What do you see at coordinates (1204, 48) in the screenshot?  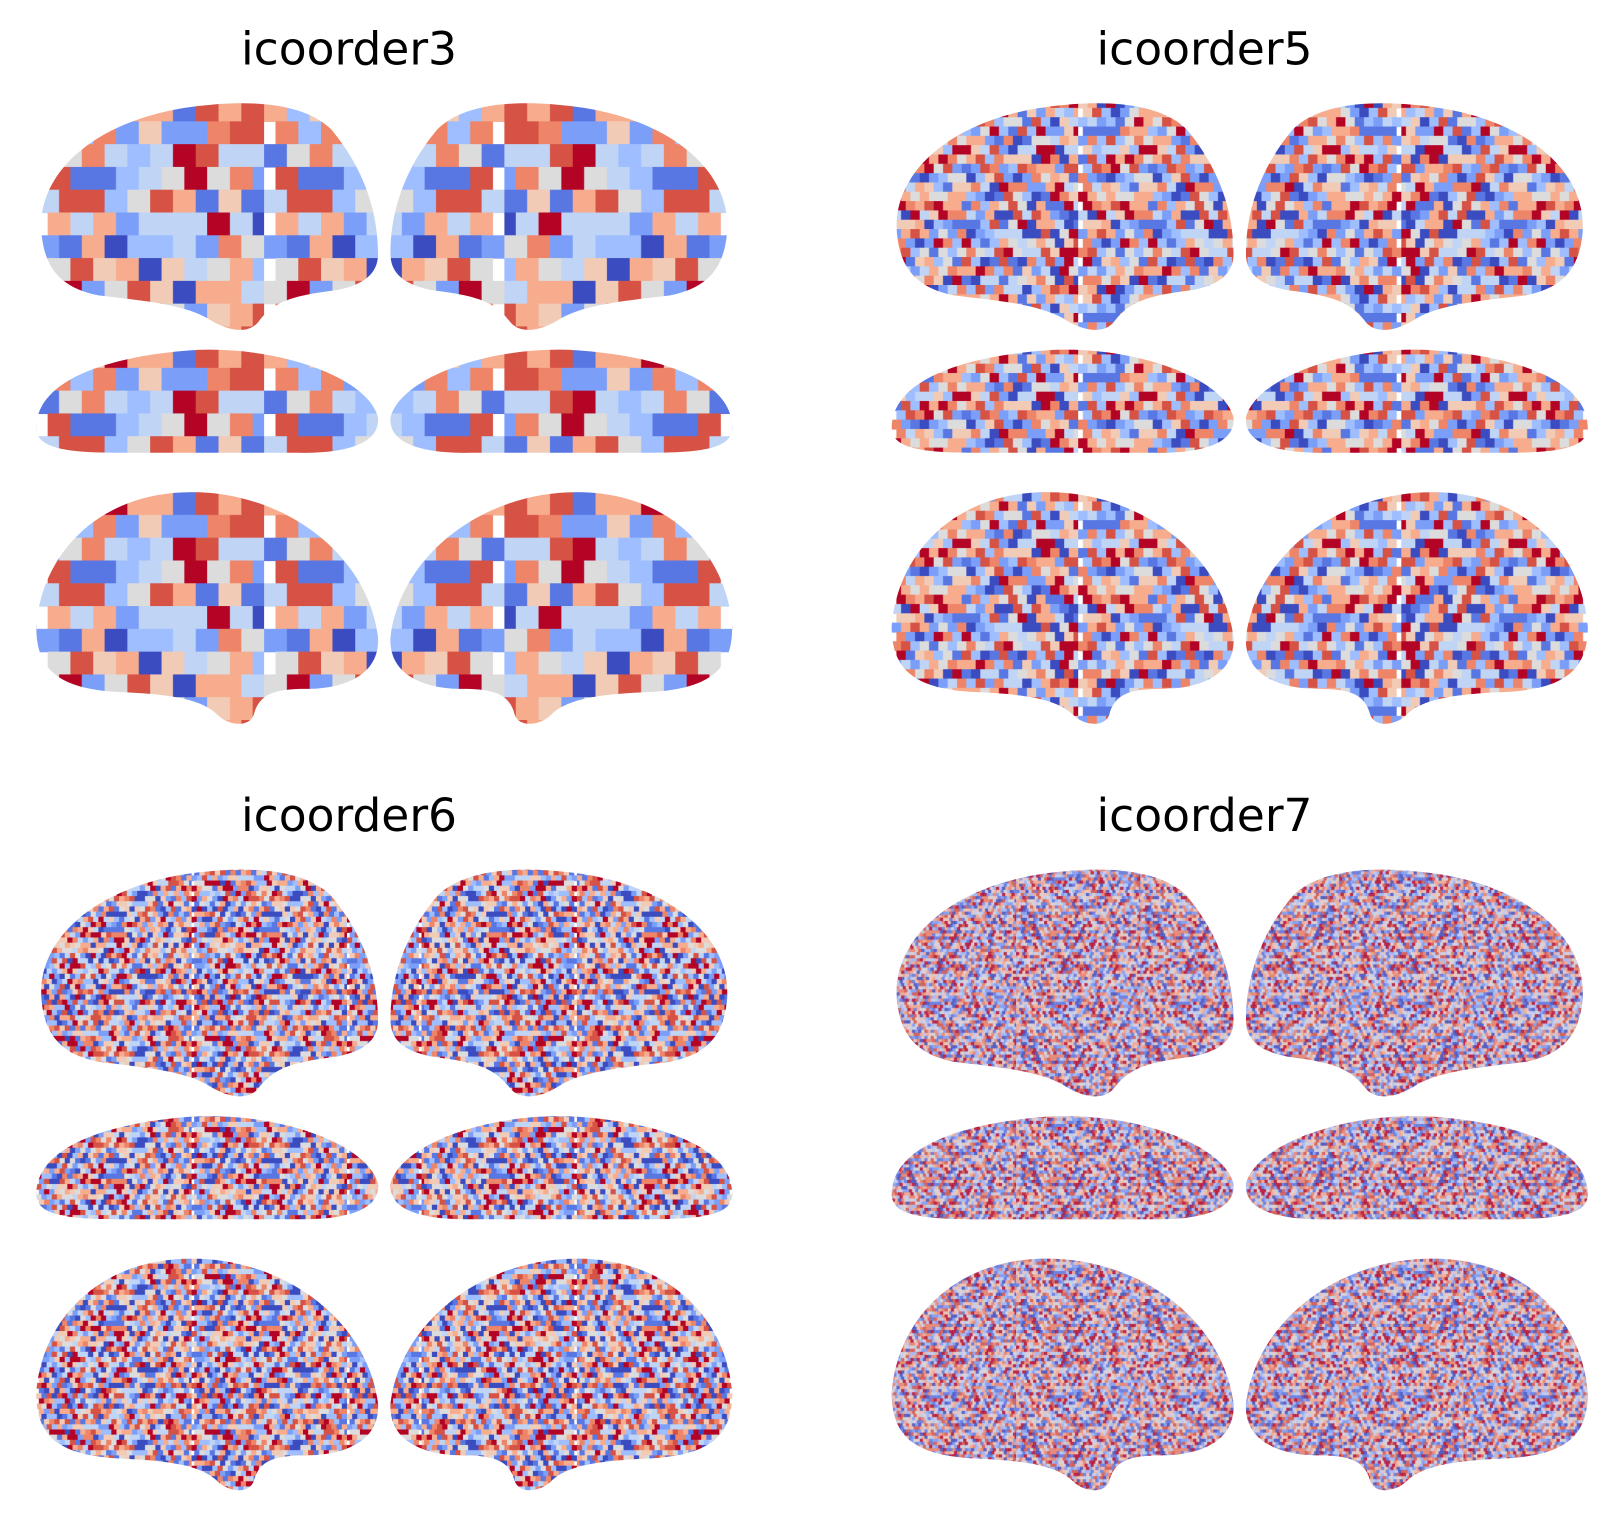 I see `panel-title: icoorder5` at bounding box center [1204, 48].